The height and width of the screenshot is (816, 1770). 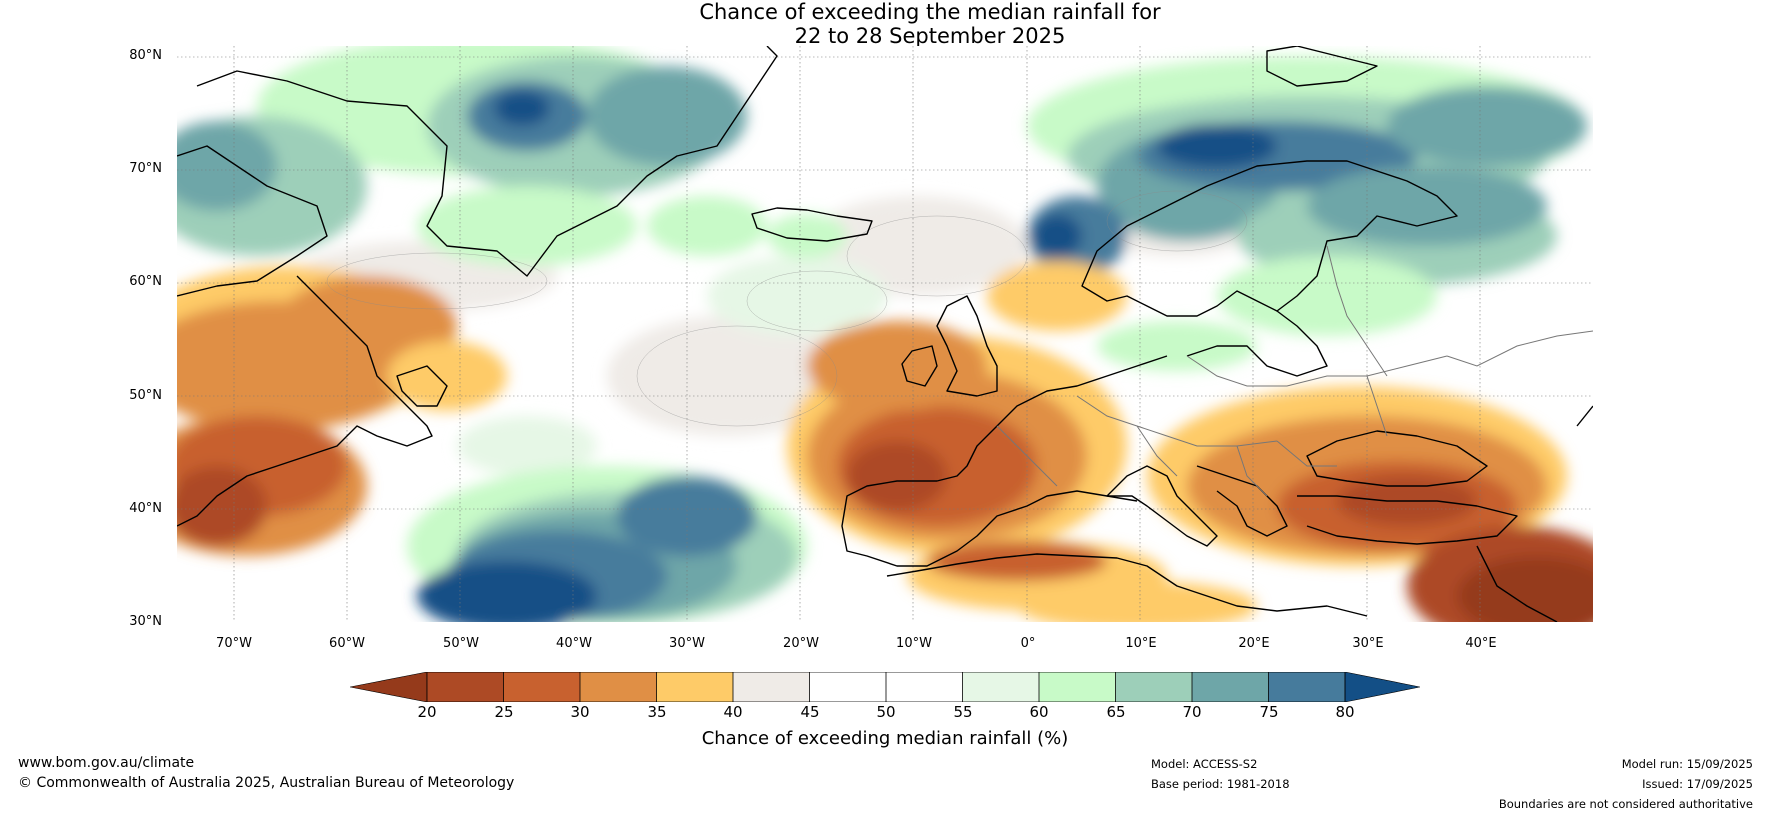 I want to click on labrador-coast, so click(x=305, y=401).